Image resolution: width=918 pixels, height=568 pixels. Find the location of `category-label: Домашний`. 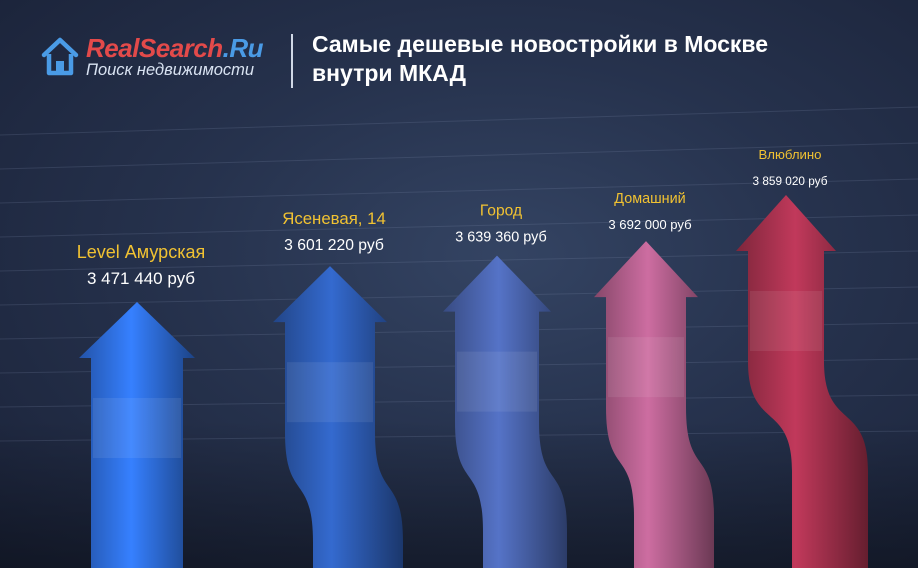

category-label: Домашний is located at coordinates (649, 199).